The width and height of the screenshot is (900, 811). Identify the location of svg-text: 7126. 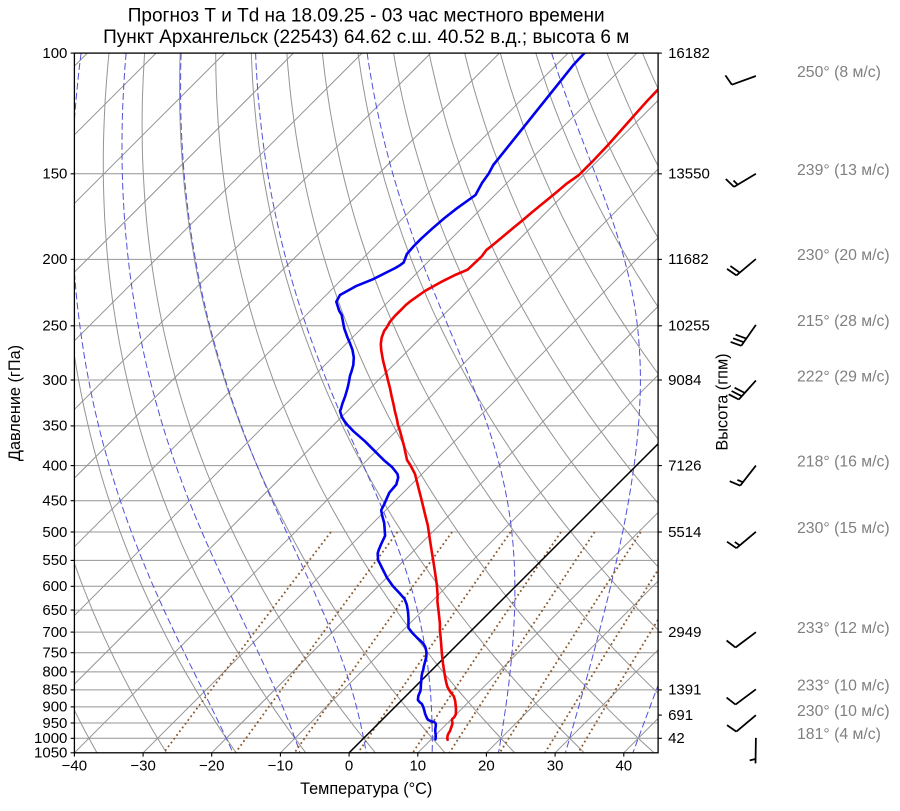
(684, 465).